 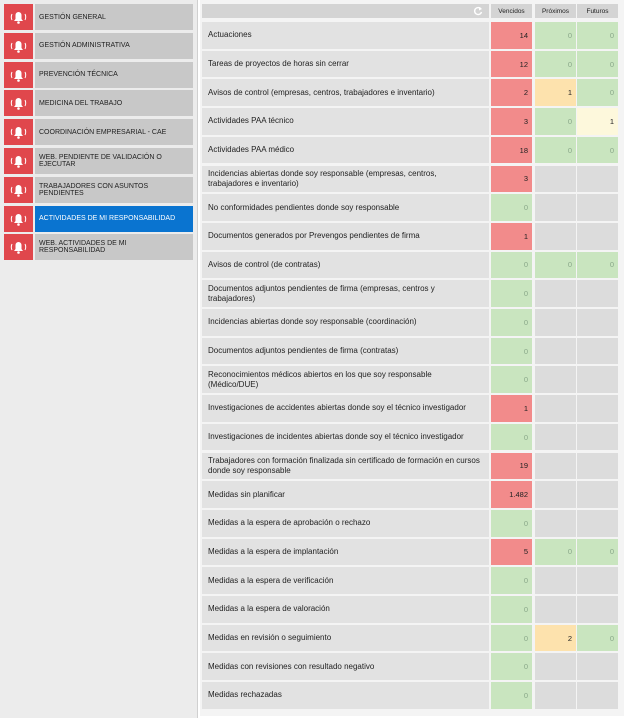 I want to click on row-label: Medidas a la espera de verificación, so click(x=345, y=580).